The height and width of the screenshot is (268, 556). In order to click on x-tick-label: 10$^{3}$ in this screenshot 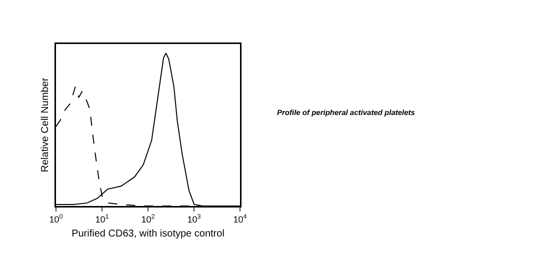, I will do `click(194, 219)`.